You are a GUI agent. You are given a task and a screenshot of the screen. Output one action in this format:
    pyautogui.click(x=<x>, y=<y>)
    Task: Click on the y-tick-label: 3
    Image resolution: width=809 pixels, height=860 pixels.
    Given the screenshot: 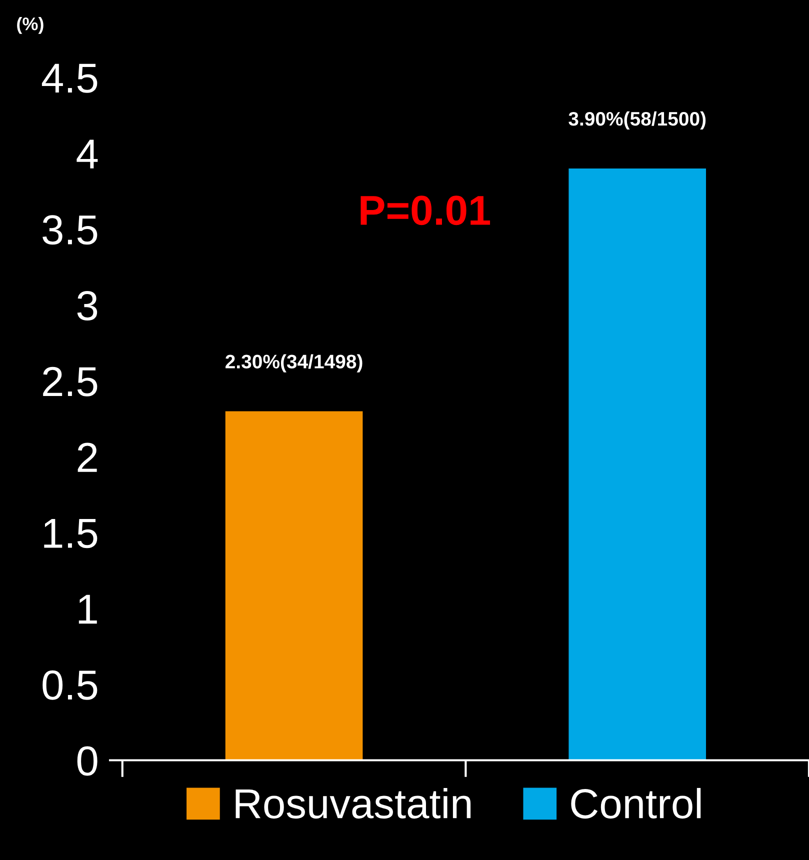 What is the action you would take?
    pyautogui.click(x=87, y=306)
    